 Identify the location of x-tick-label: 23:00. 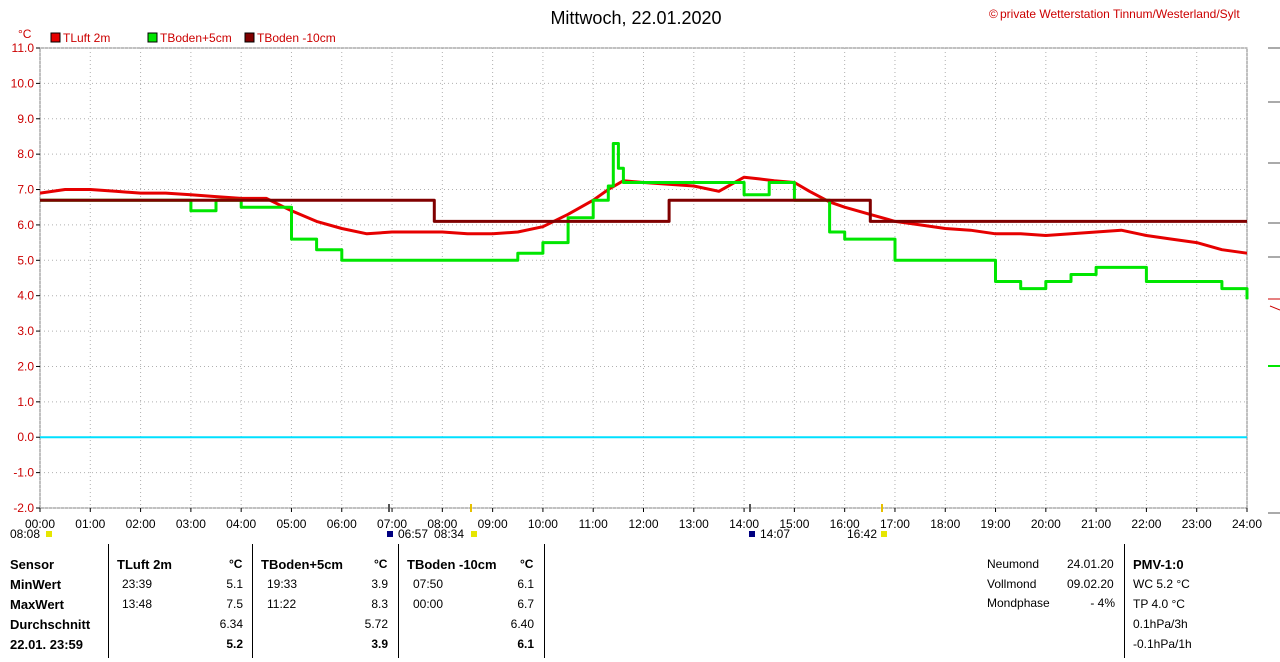
(1197, 524).